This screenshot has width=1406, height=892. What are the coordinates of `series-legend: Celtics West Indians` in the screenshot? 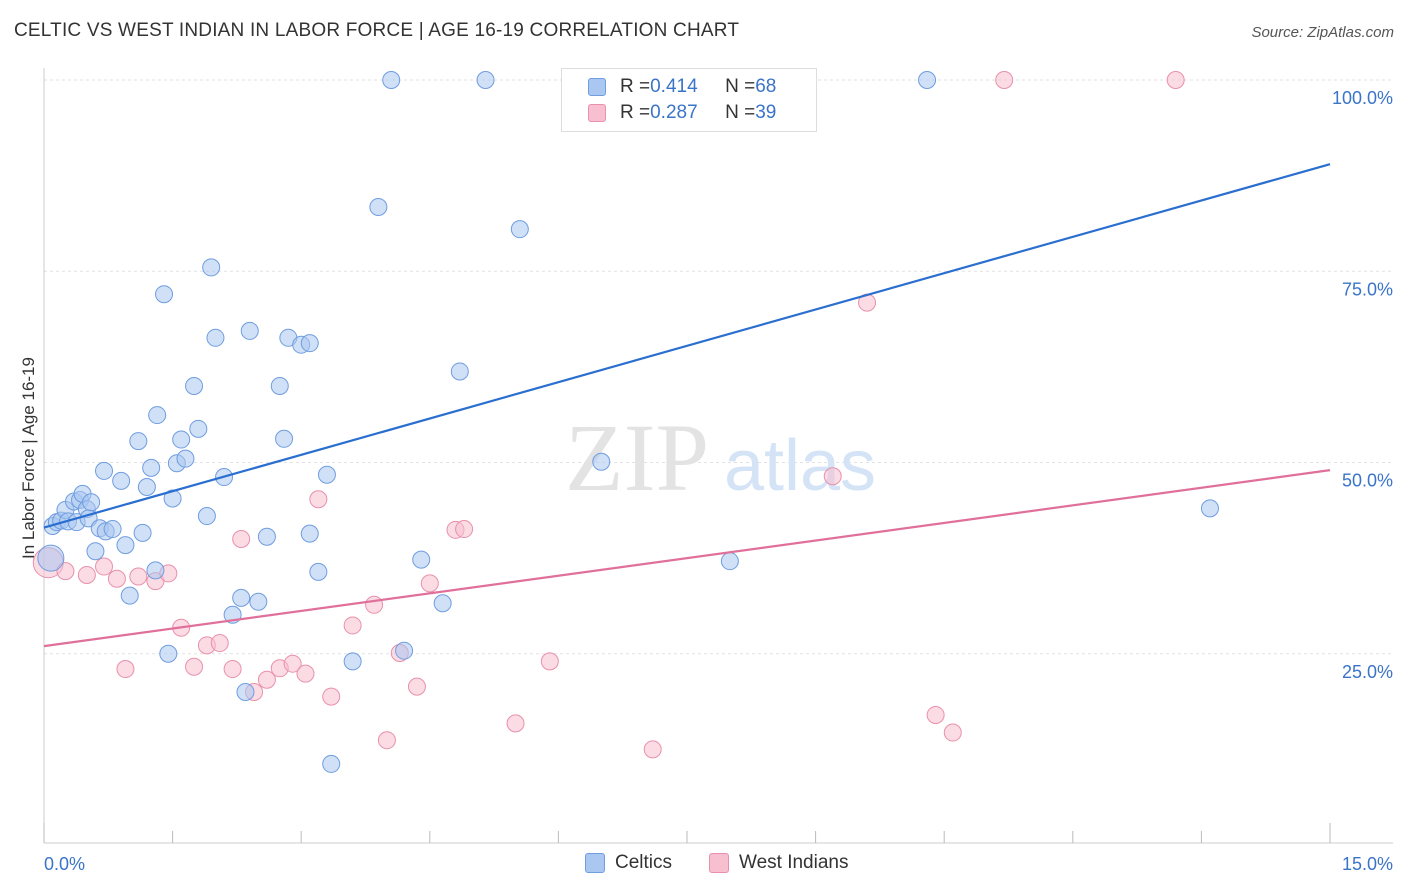 It's located at (703, 865).